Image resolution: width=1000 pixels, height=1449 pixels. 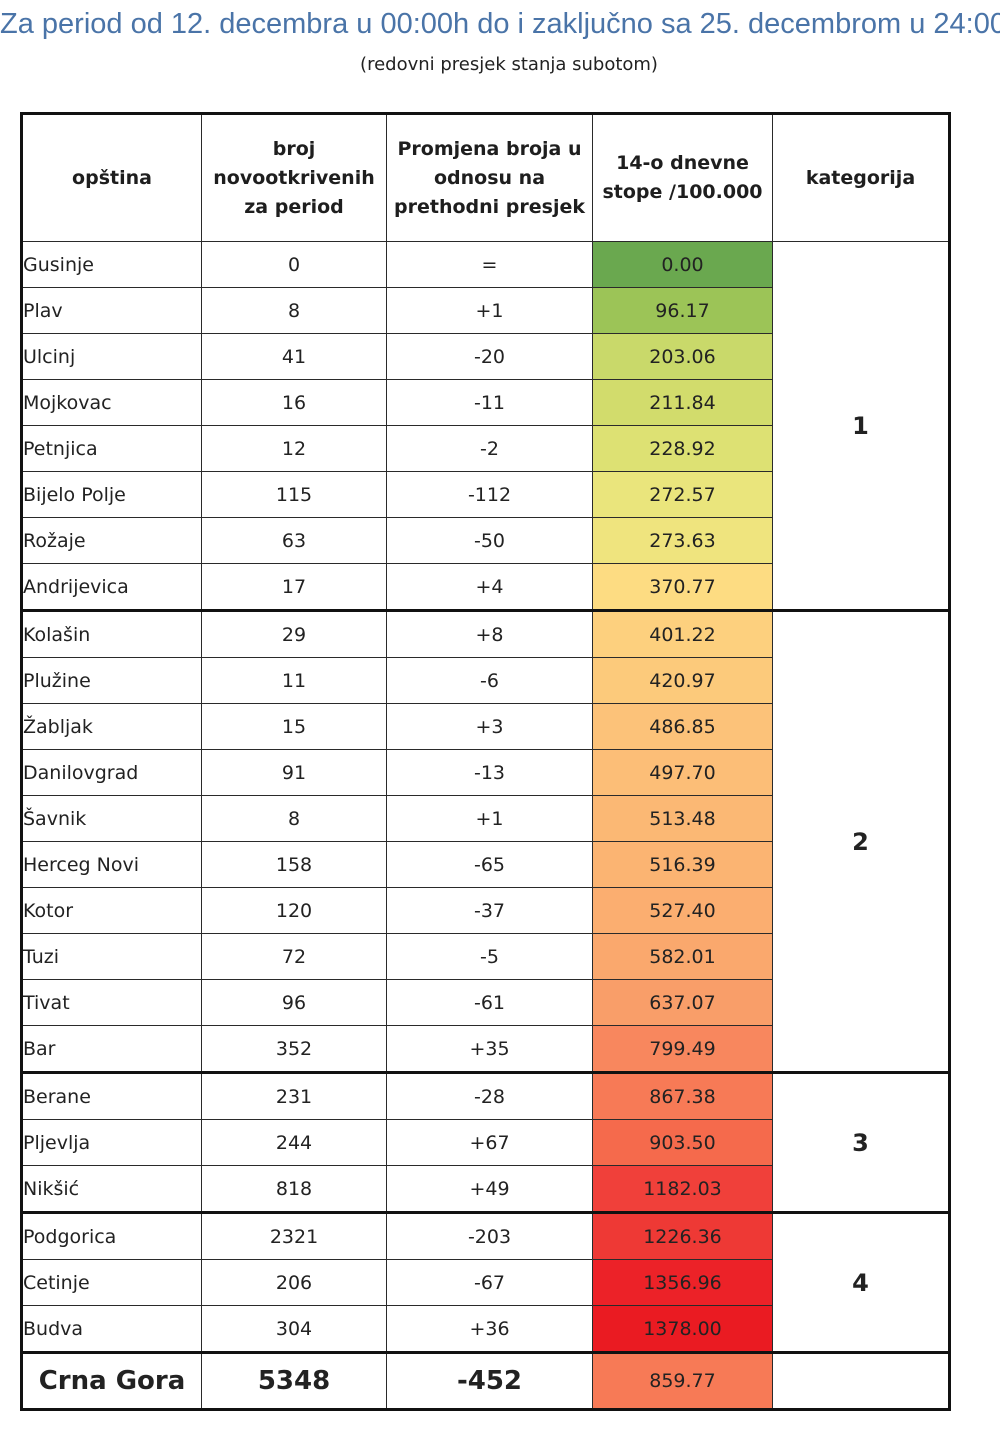 What do you see at coordinates (489, 494) in the screenshot?
I see `change-value: -112` at bounding box center [489, 494].